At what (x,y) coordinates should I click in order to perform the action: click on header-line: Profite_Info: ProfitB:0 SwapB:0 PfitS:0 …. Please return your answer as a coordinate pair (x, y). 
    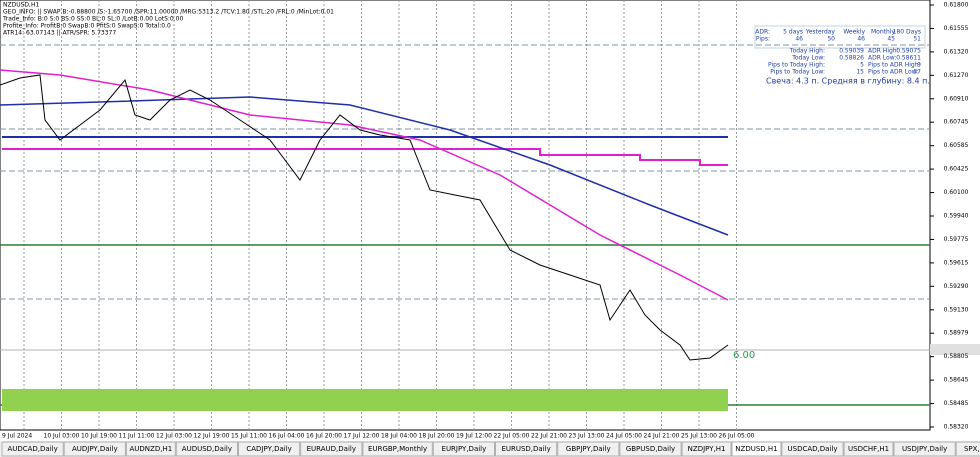
    Looking at the image, I should click on (87, 26).